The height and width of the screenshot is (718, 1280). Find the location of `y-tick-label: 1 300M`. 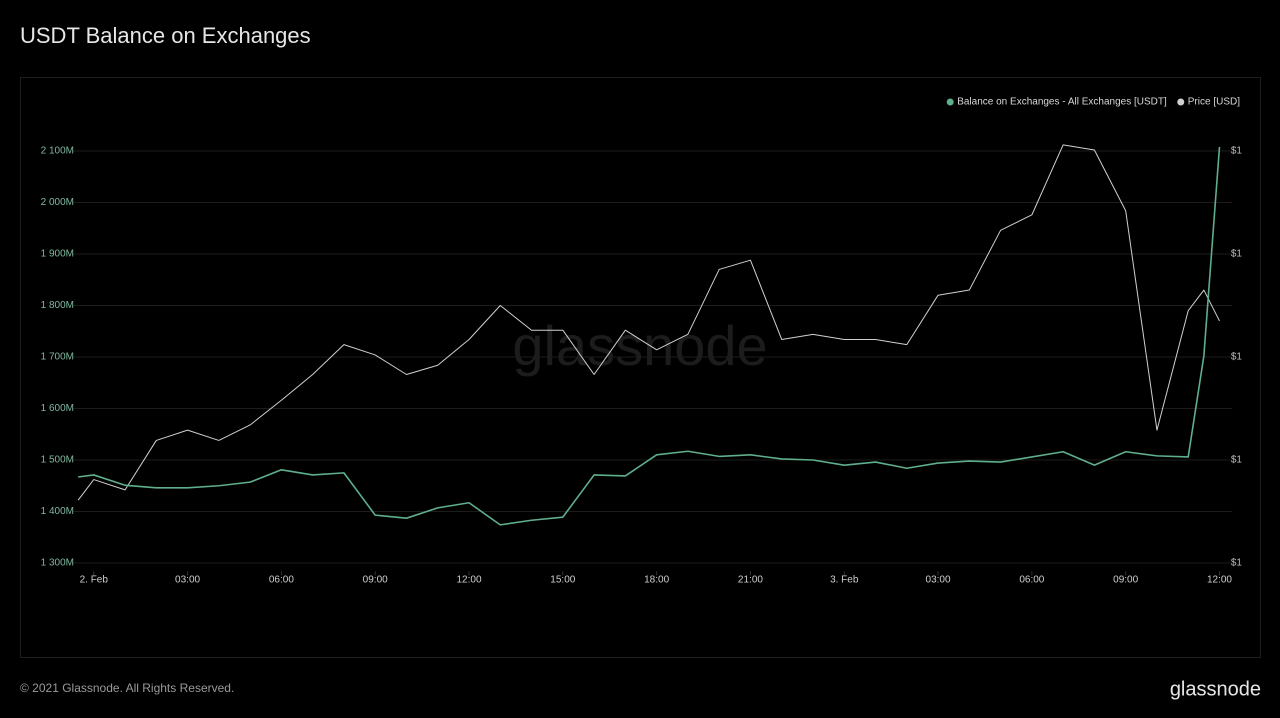

y-tick-label: 1 300M is located at coordinates (57, 563).